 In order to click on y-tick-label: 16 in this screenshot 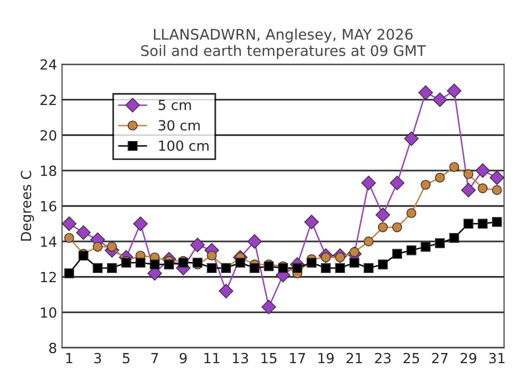, I will do `click(48, 206)`.